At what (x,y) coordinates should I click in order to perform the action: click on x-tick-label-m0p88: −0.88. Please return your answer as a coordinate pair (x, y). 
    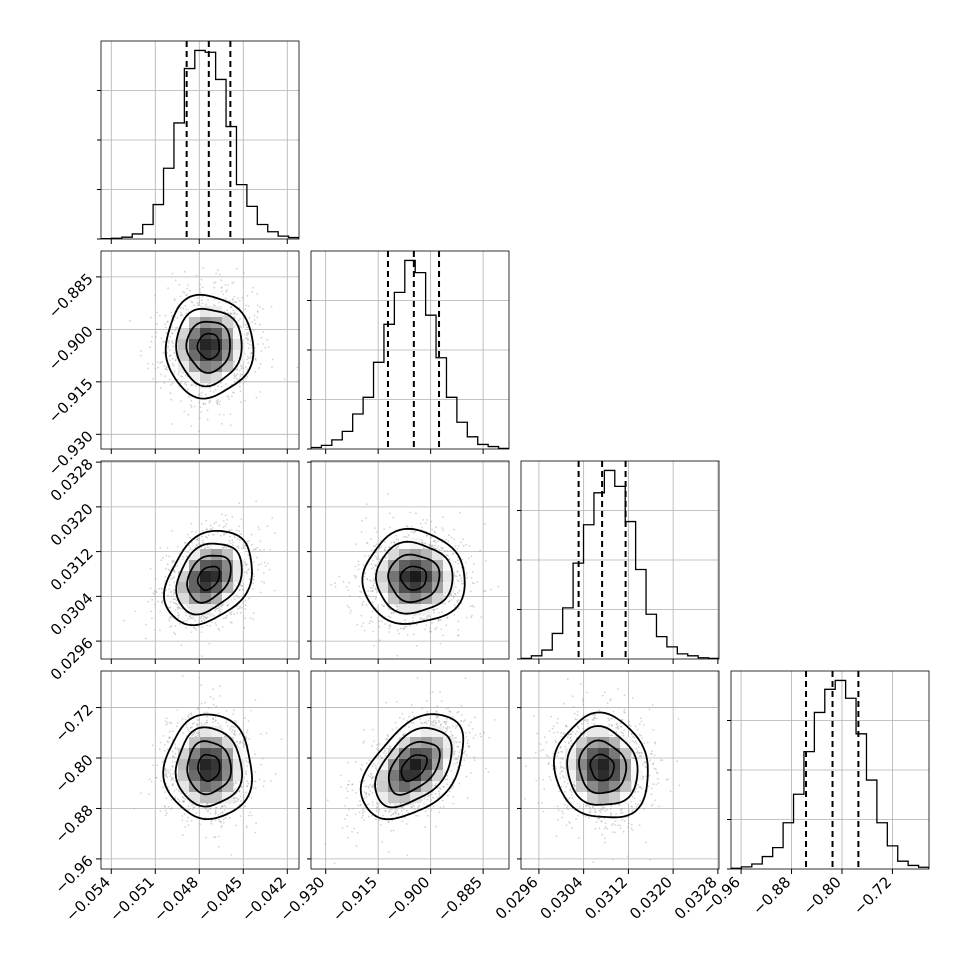
    Looking at the image, I should click on (771, 895).